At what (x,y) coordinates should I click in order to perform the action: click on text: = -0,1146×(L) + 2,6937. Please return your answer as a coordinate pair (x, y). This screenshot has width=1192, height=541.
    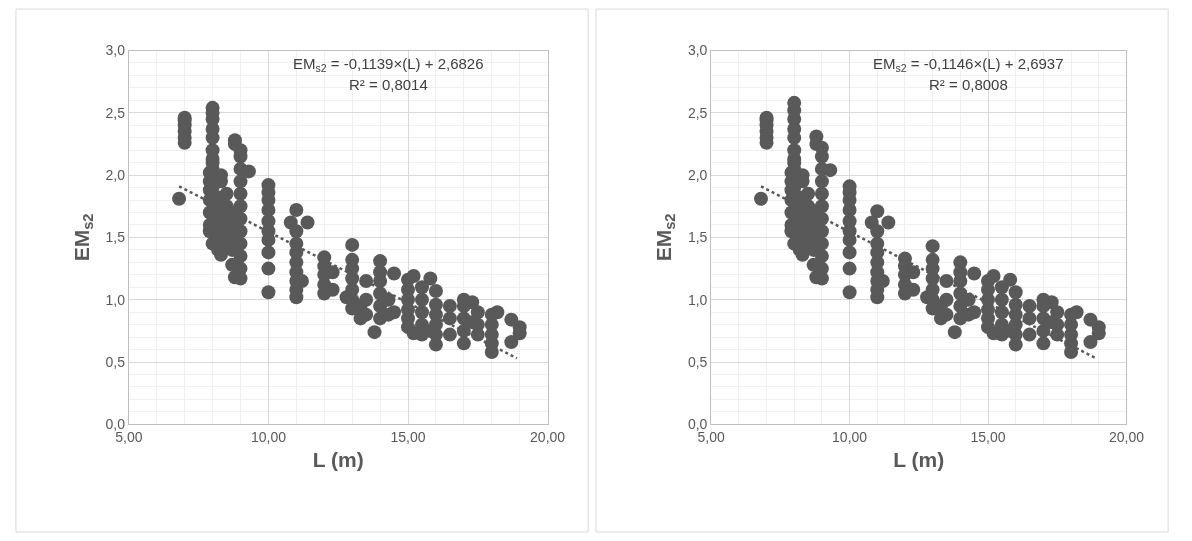
    Looking at the image, I should click on (987, 63).